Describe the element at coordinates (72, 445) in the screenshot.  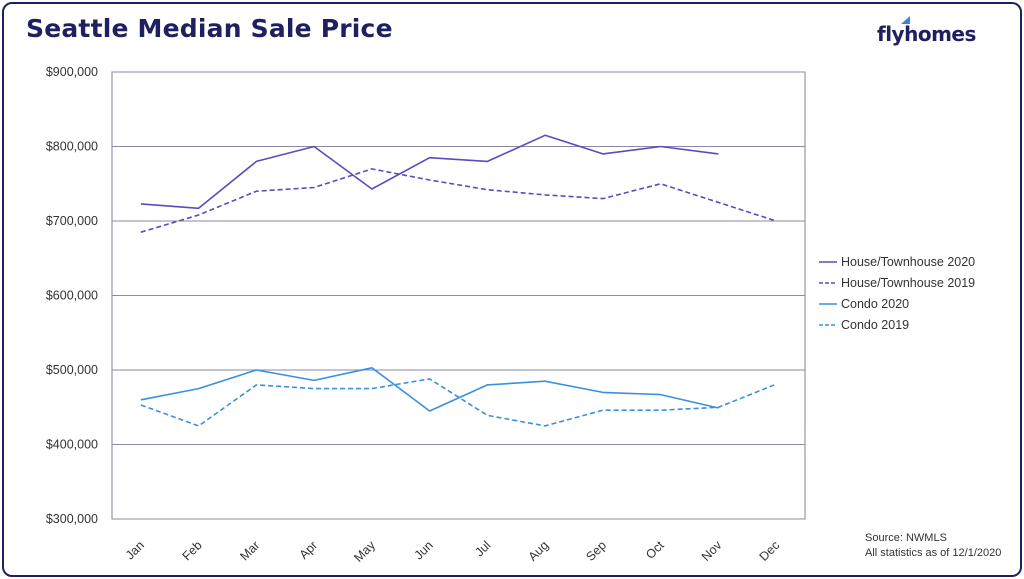
I see `y-tick-label: $400,000` at that location.